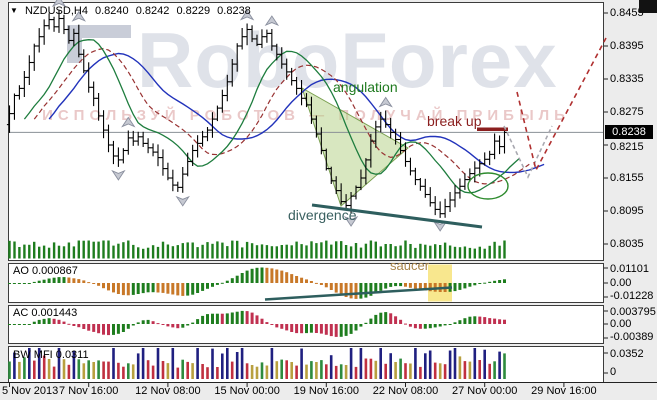 This screenshot has height=400, width=657. Describe the element at coordinates (56, 11) in the screenshot. I see `symbol-period-label: NZDUSD,H4` at that location.